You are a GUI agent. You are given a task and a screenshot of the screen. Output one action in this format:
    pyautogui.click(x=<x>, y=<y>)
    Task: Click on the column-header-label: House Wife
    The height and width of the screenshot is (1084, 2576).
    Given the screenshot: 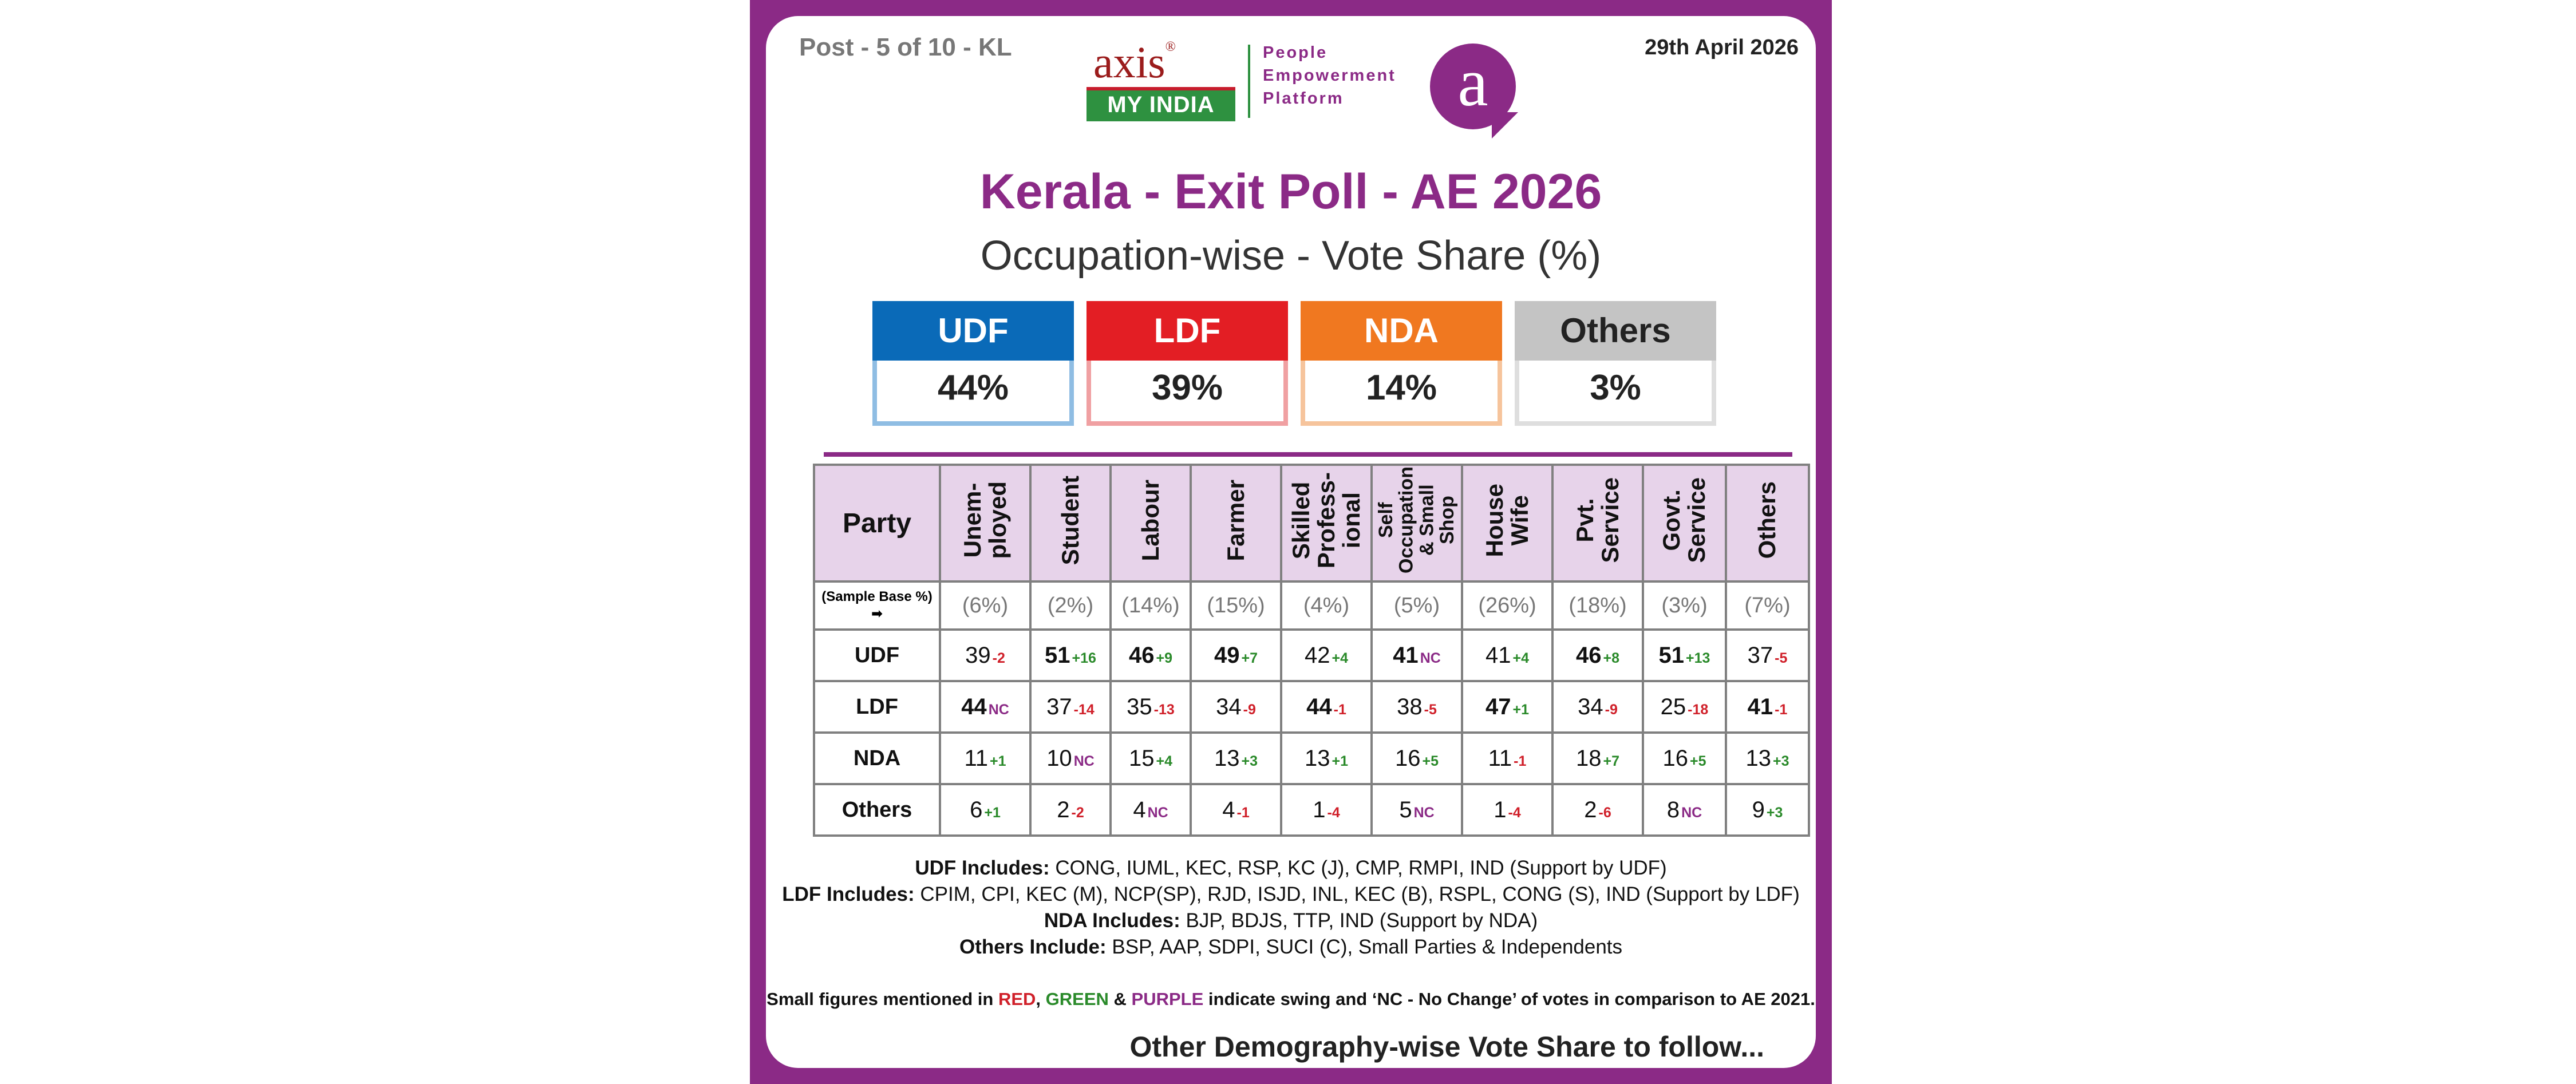 What is the action you would take?
    pyautogui.click(x=1506, y=520)
    